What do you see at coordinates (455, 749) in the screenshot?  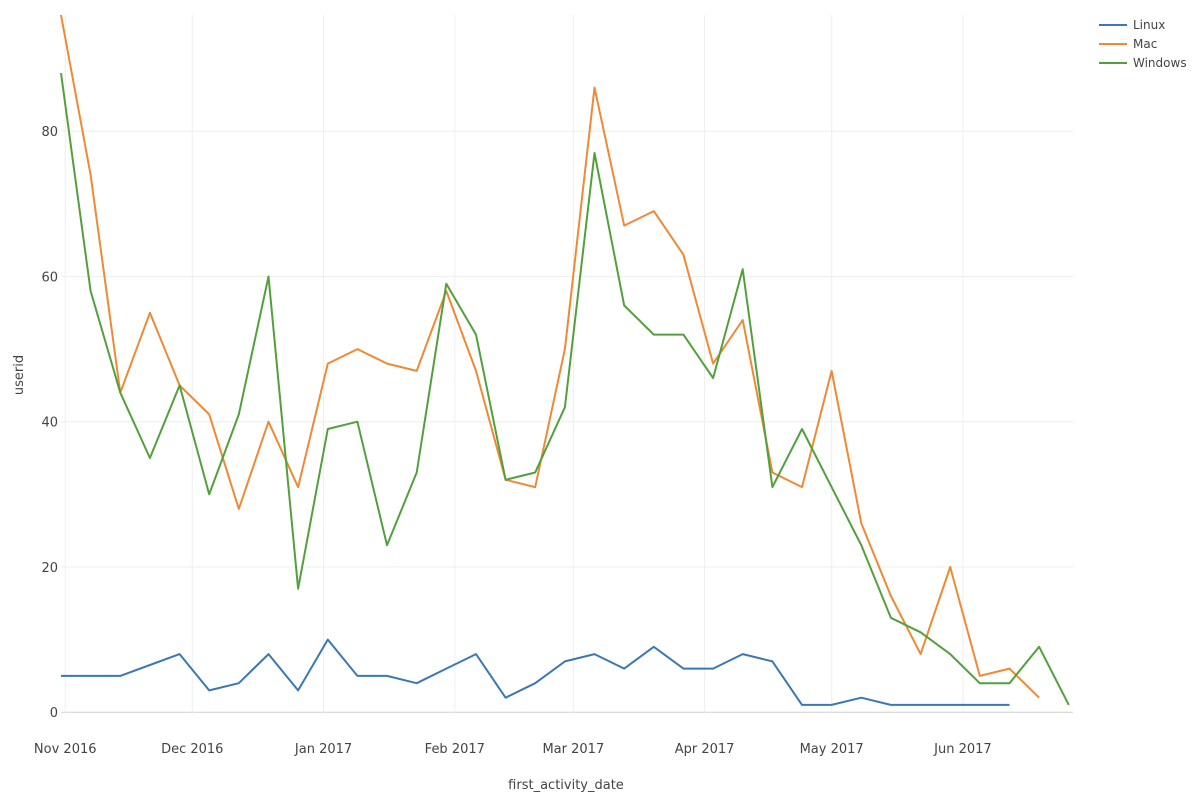 I see `x-tick-label: Feb 2017` at bounding box center [455, 749].